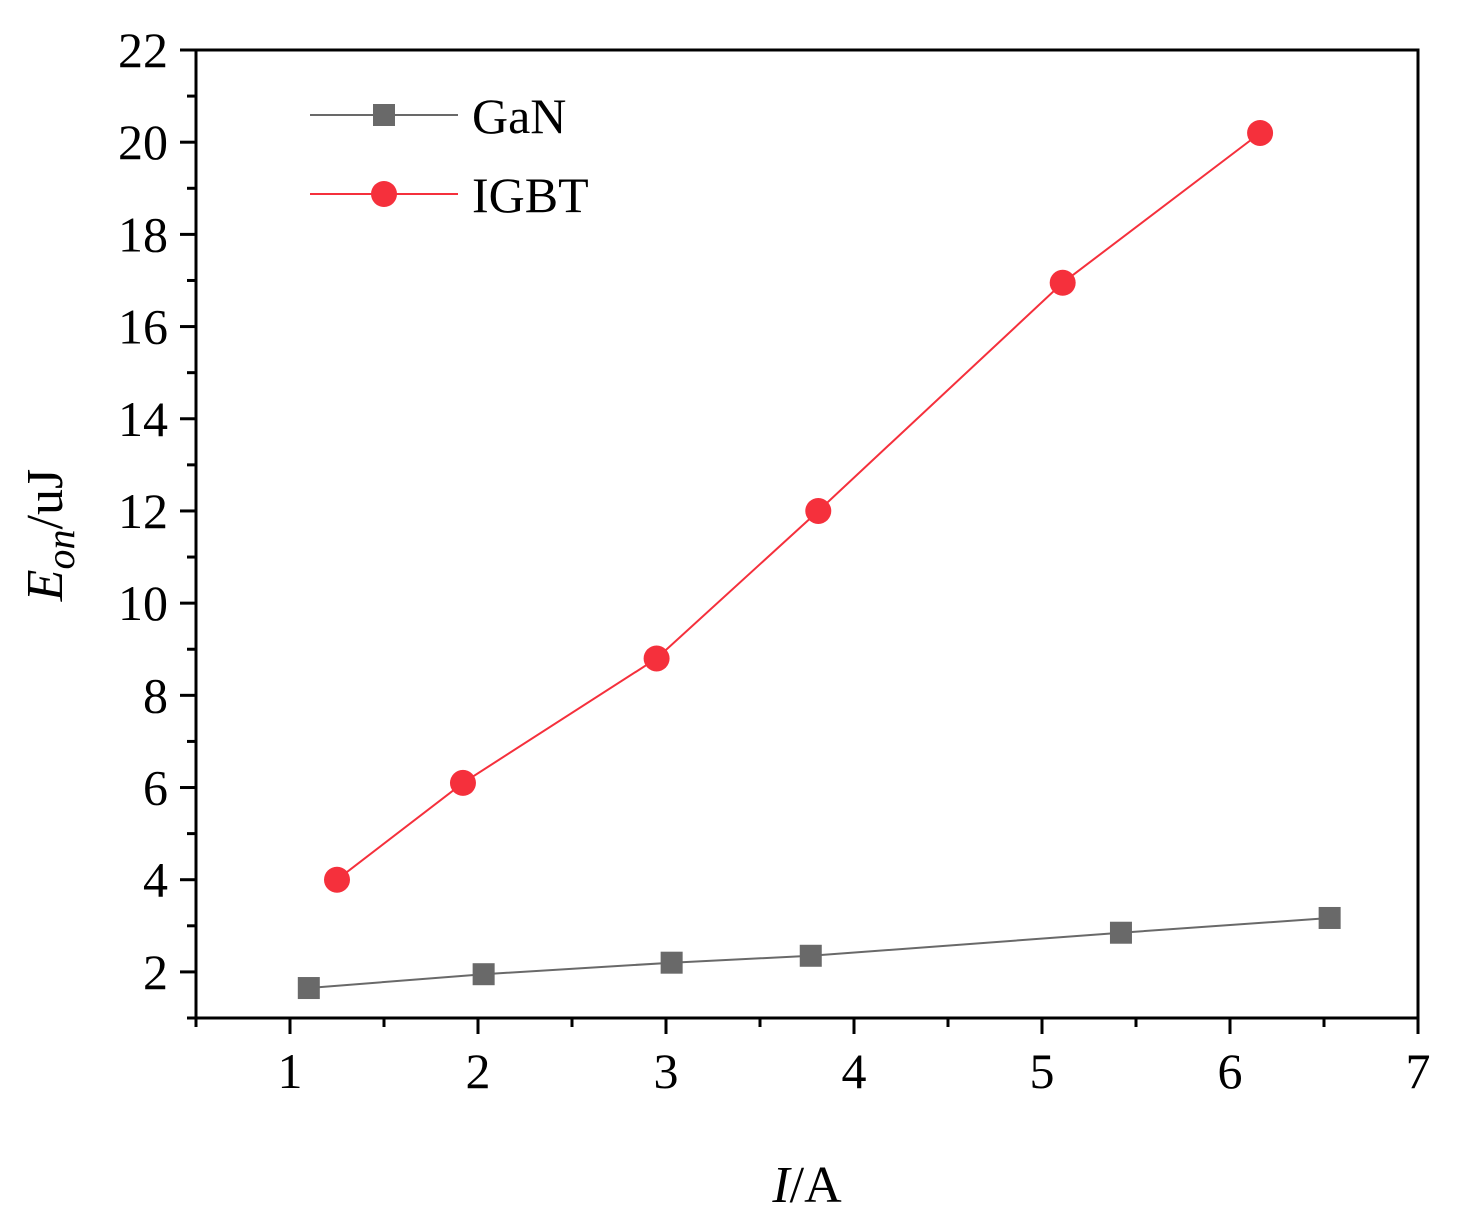 Image resolution: width=1463 pixels, height=1227 pixels. What do you see at coordinates (530, 195) in the screenshot?
I see `legend-igbt-label: IGBT` at bounding box center [530, 195].